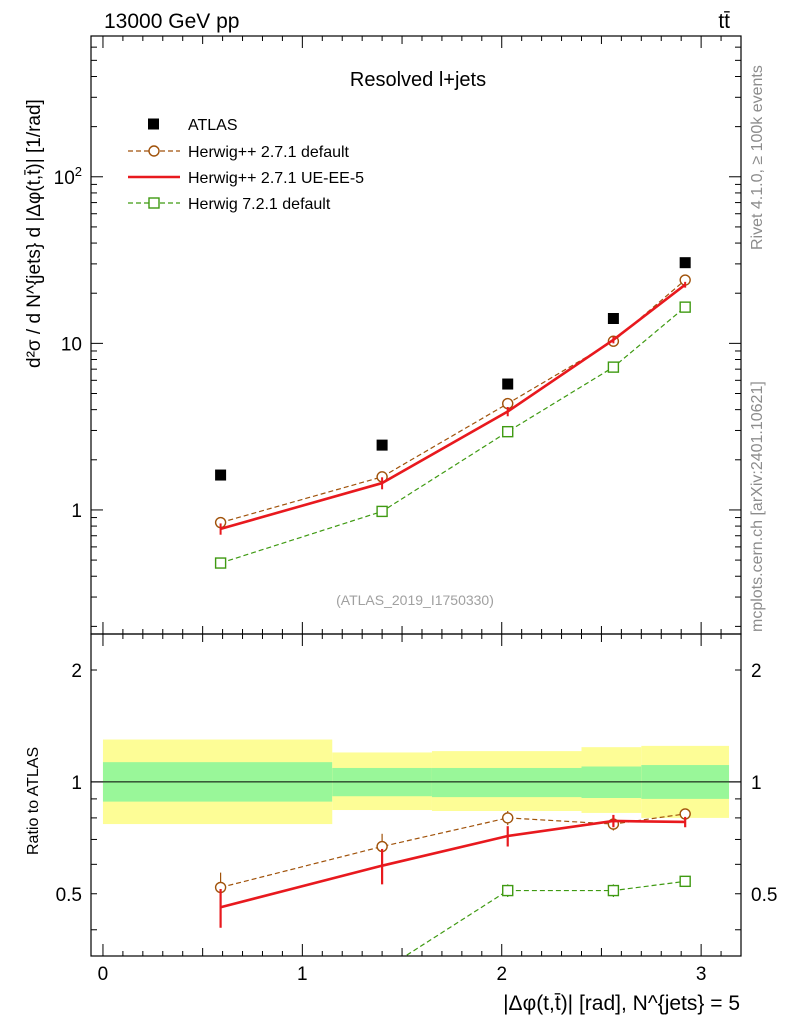 This screenshot has width=786, height=1024. Describe the element at coordinates (259, 204) in the screenshot. I see `legend-label: Herwig 7.2.1 default` at that location.